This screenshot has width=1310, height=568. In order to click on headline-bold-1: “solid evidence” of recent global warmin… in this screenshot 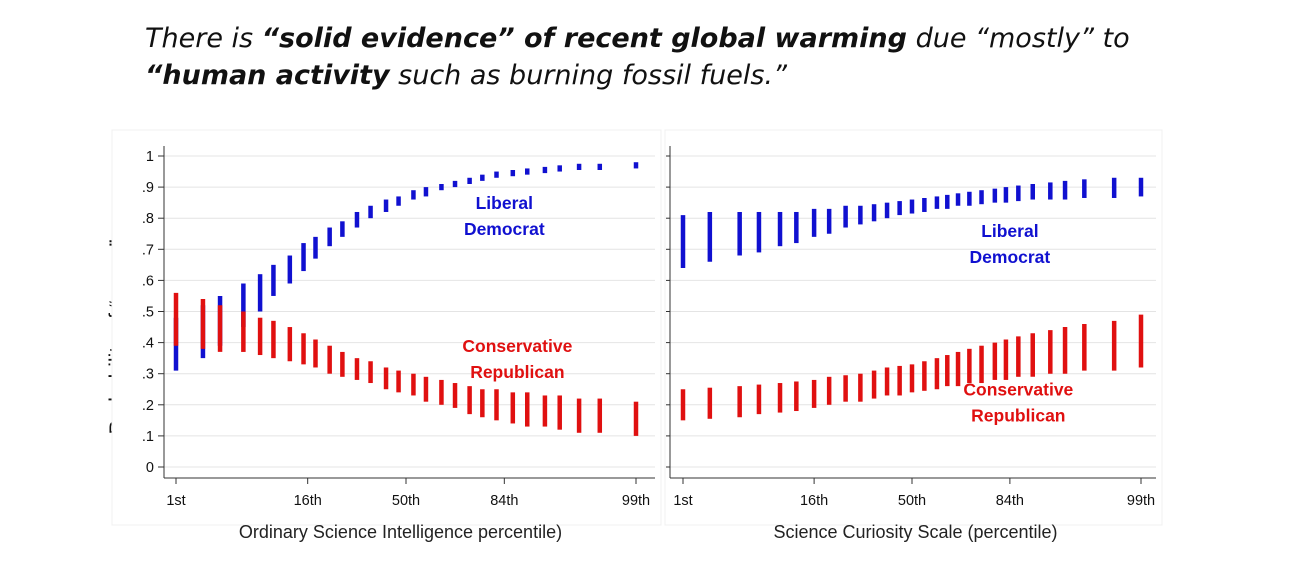, I will do `click(584, 38)`.